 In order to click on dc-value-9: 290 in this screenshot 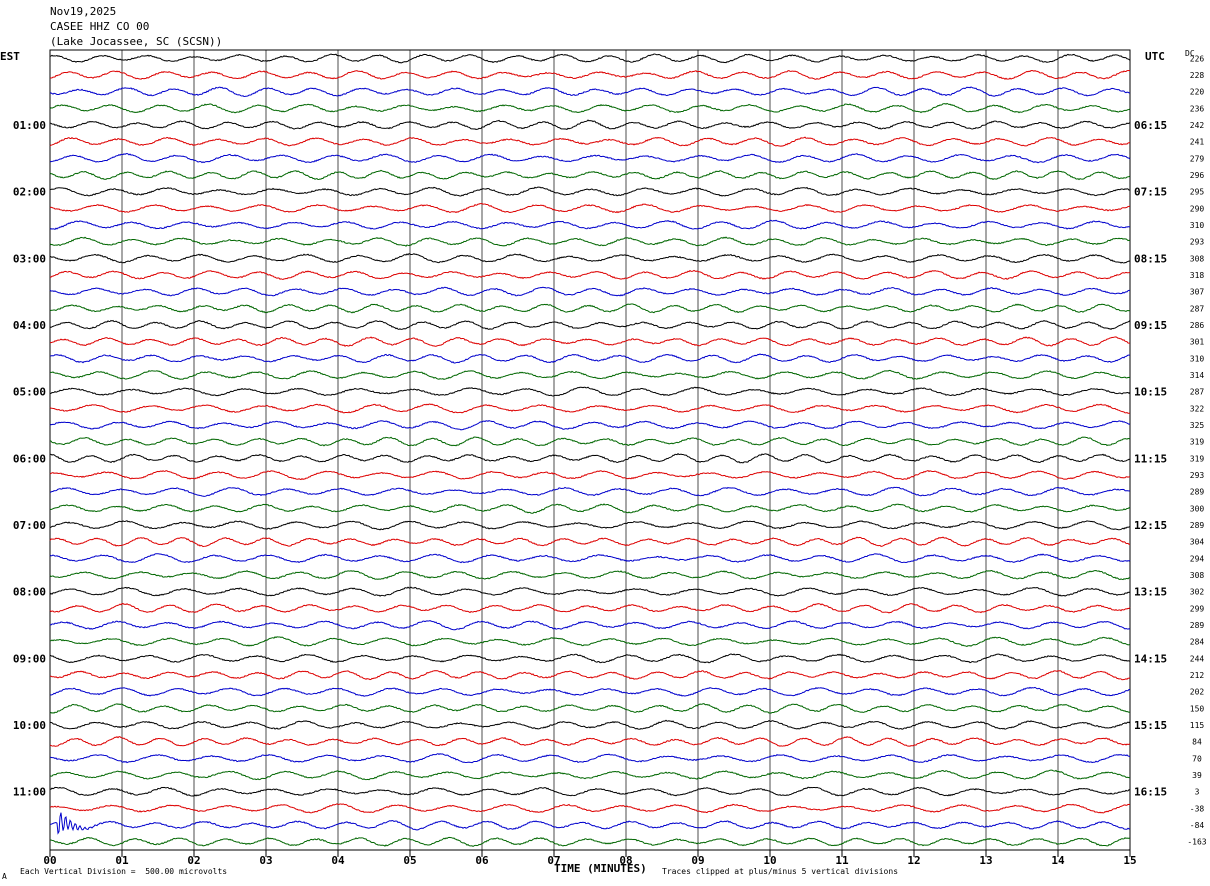, I will do `click(1197, 208)`.